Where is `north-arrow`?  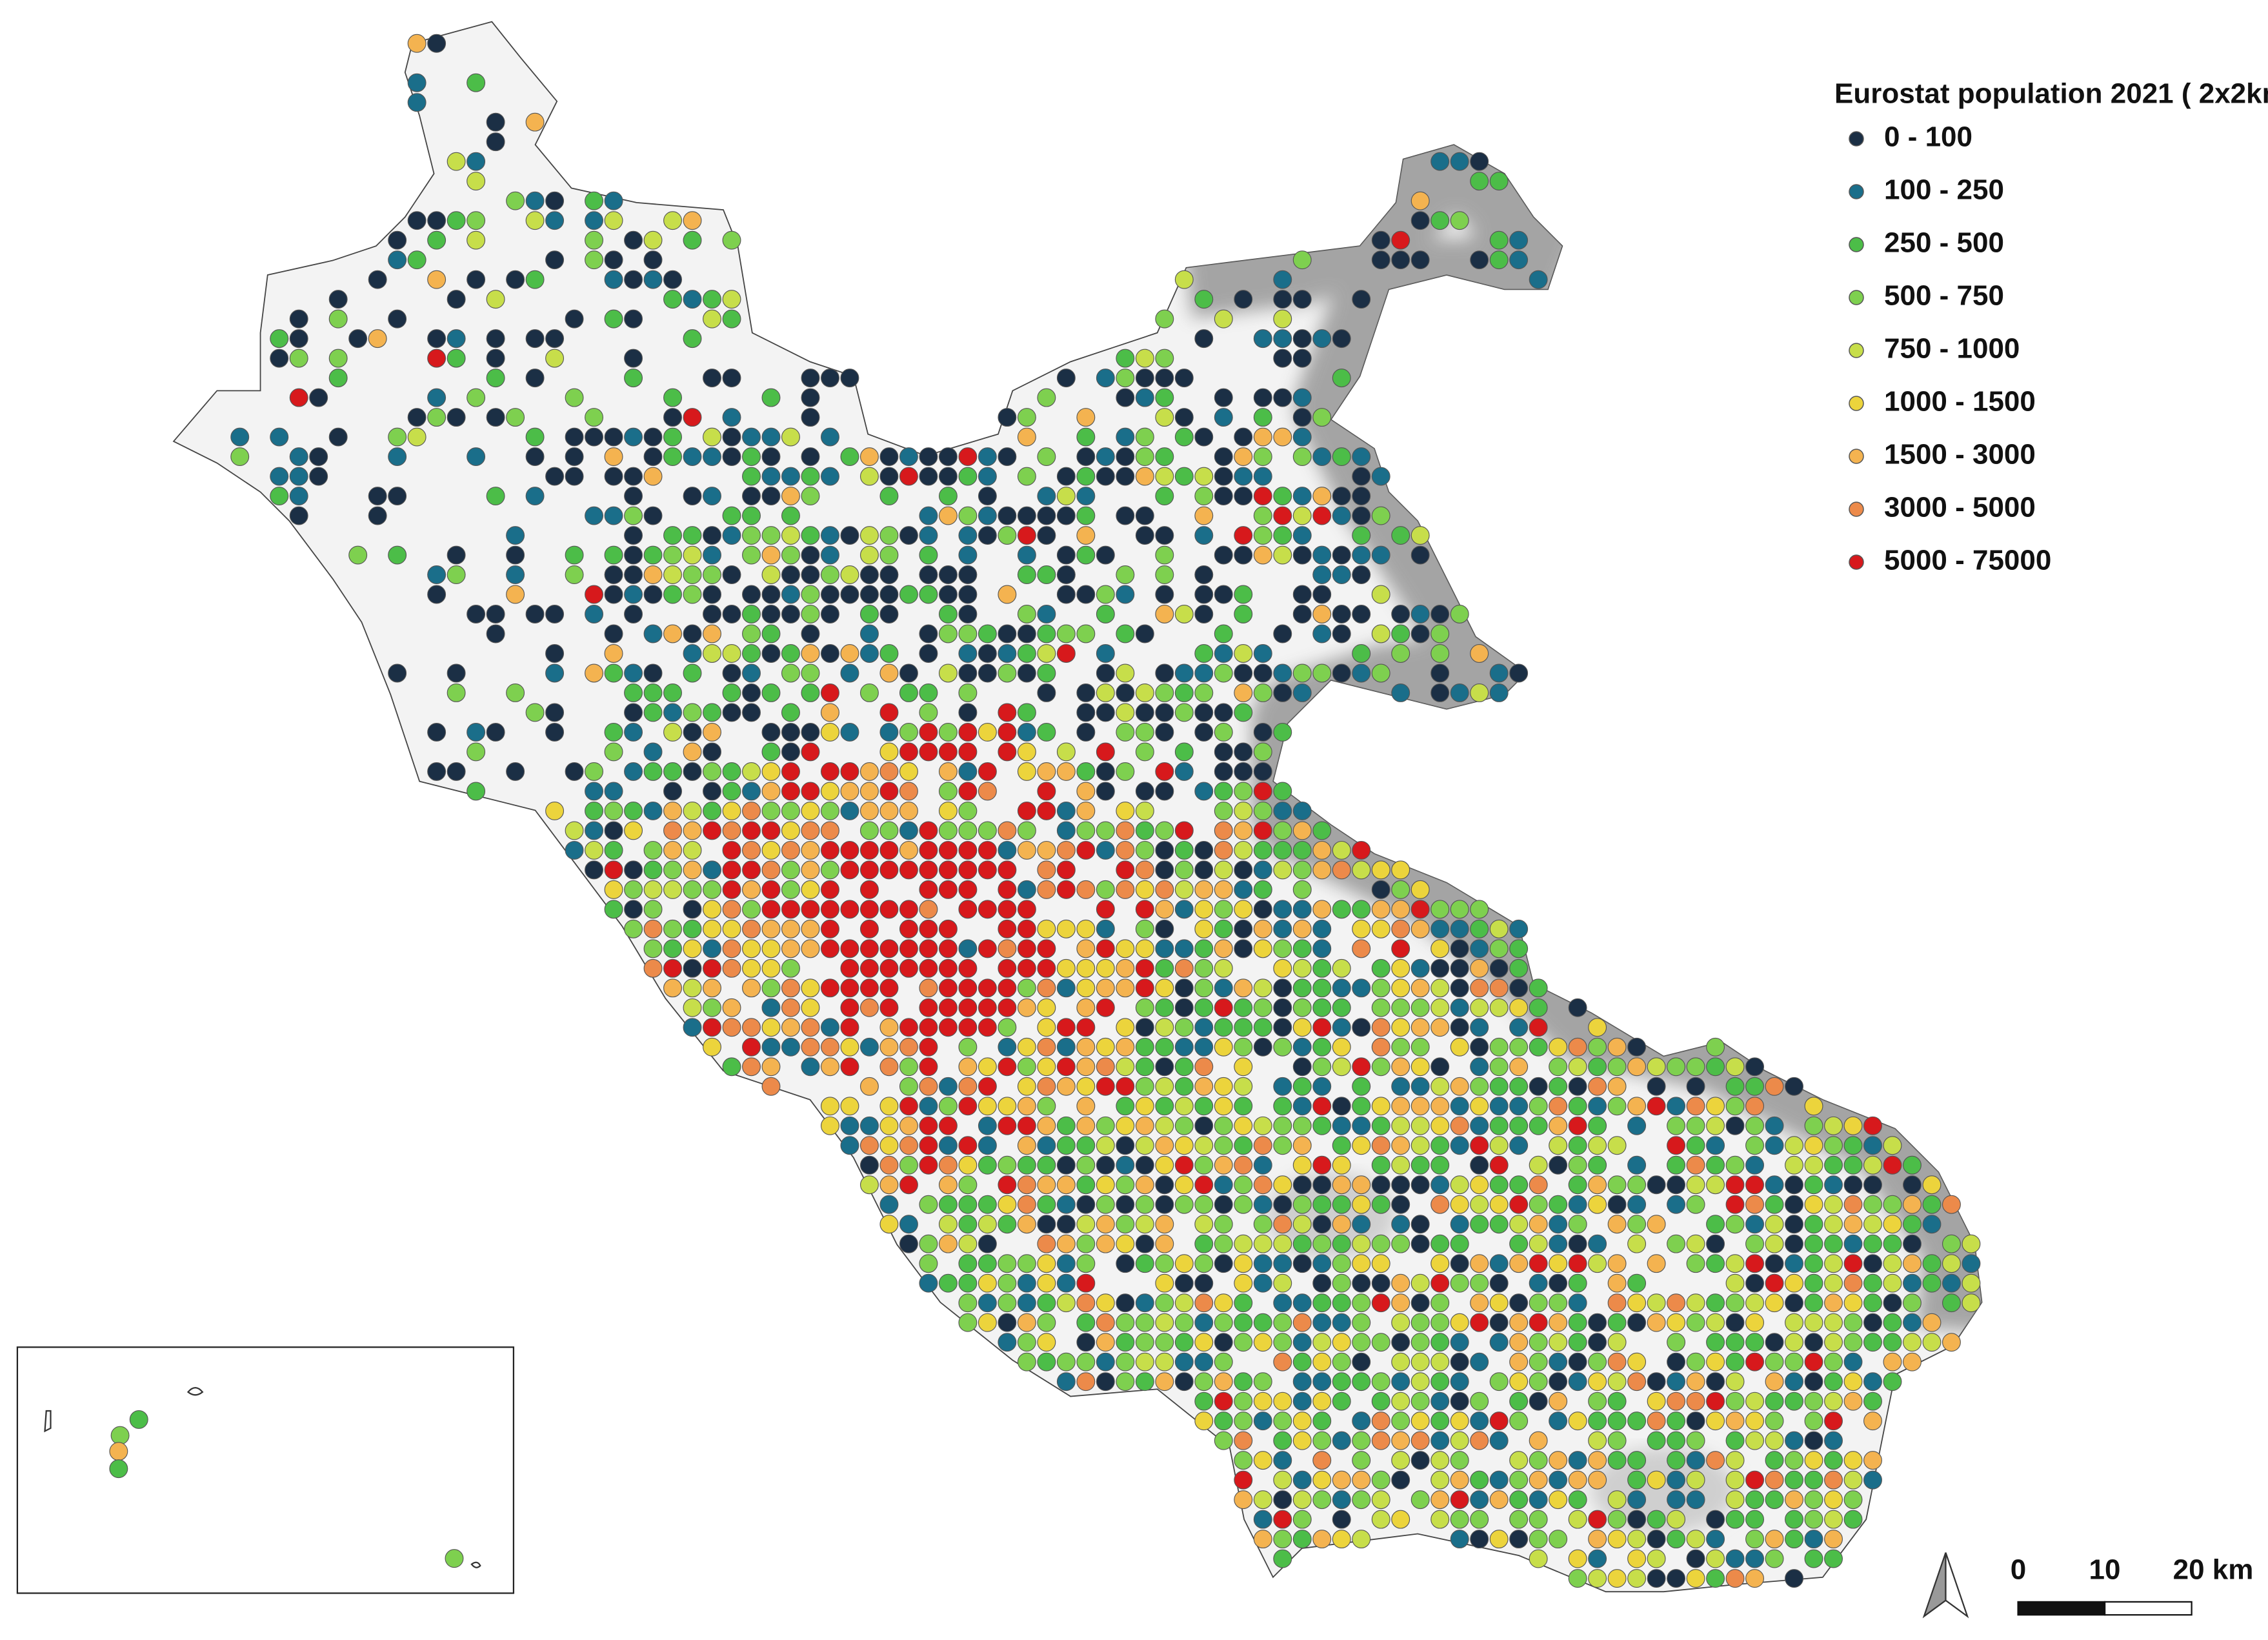
north-arrow is located at coordinates (1945, 1585).